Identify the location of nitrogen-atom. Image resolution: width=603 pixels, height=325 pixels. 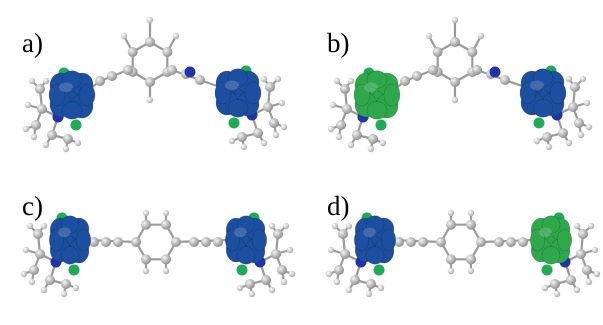
(495, 72).